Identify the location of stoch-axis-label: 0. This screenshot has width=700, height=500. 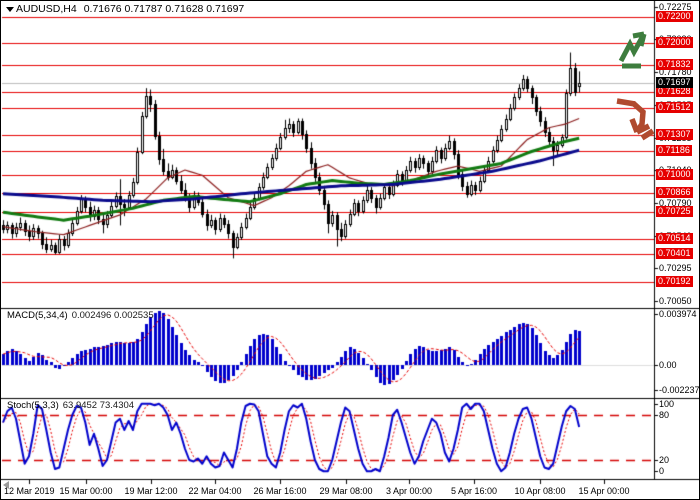
(662, 471).